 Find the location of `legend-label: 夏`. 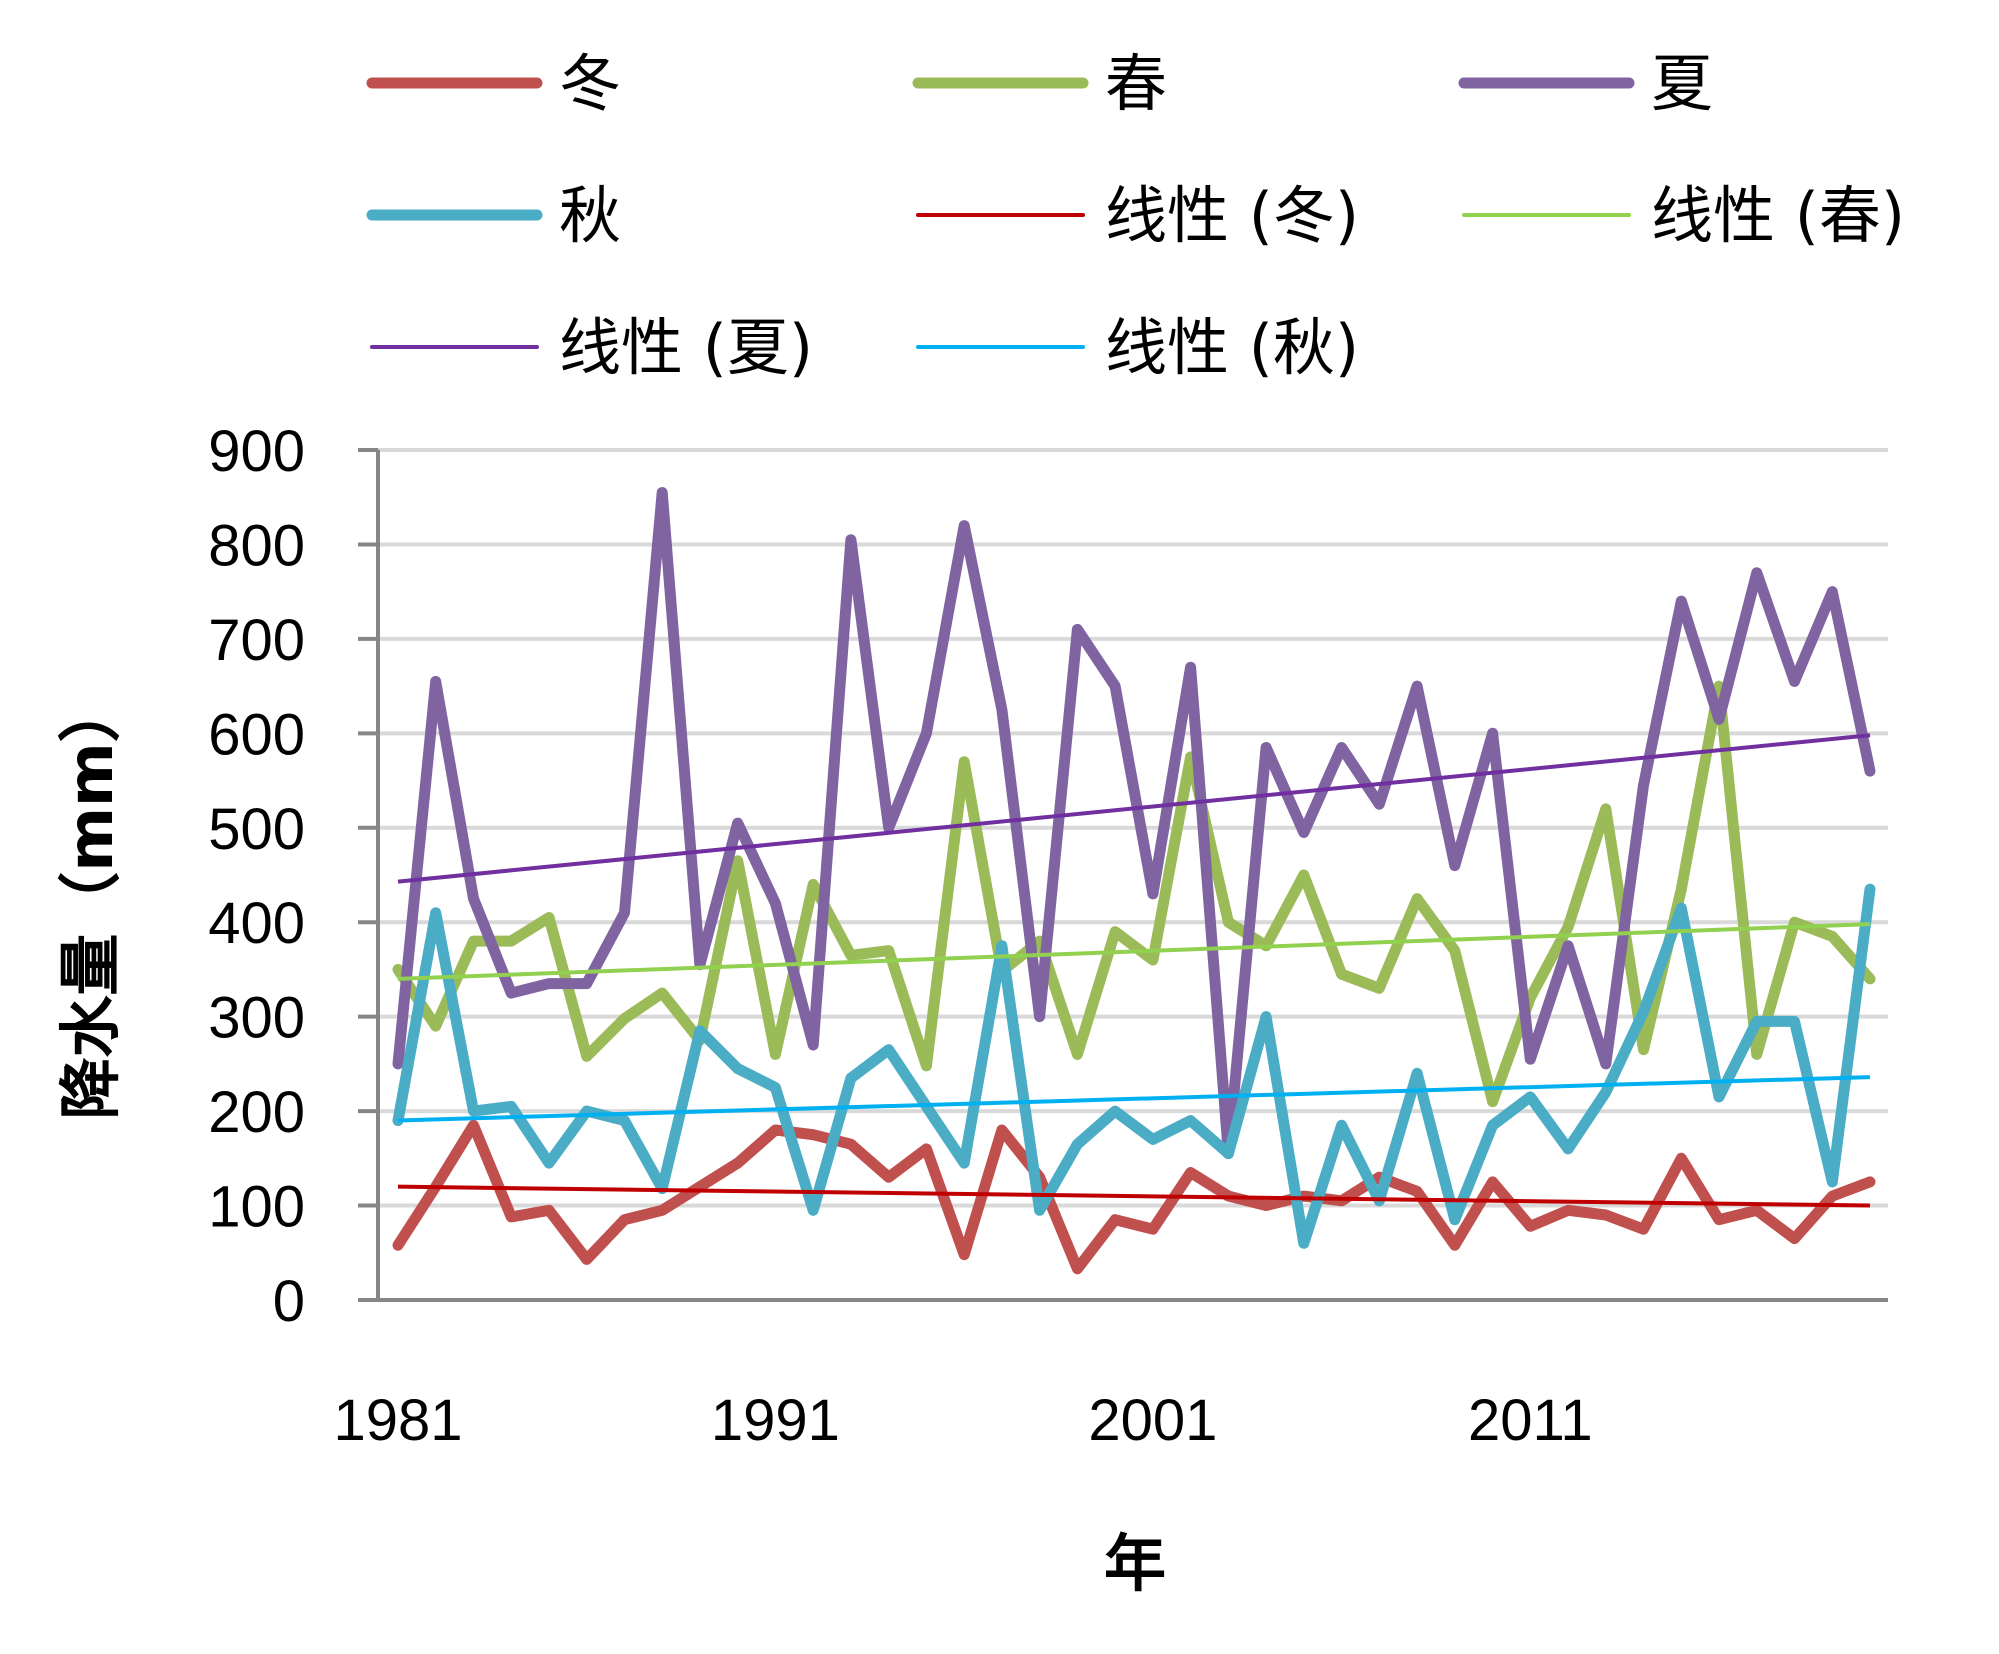

legend-label: 夏 is located at coordinates (1682, 83).